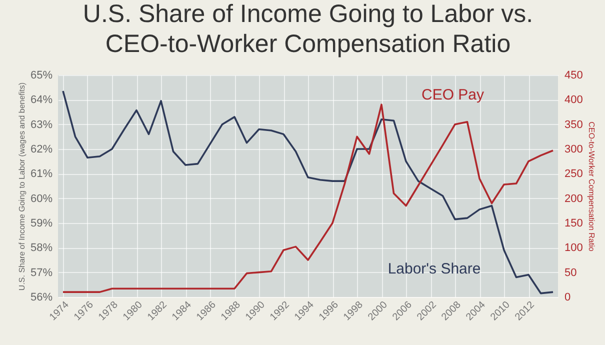  What do you see at coordinates (573, 100) in the screenshot?
I see `y2-tick-label: 400` at bounding box center [573, 100].